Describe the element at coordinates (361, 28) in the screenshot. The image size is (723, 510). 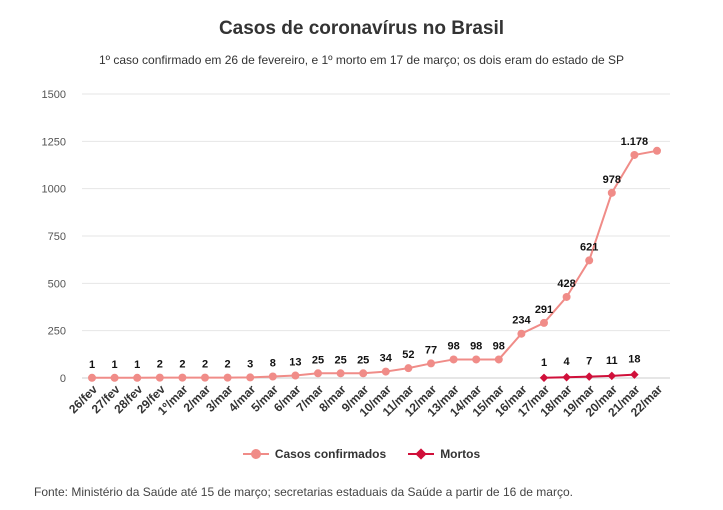
I see `chart-title: Casos de coronavírus no Brasil` at that location.